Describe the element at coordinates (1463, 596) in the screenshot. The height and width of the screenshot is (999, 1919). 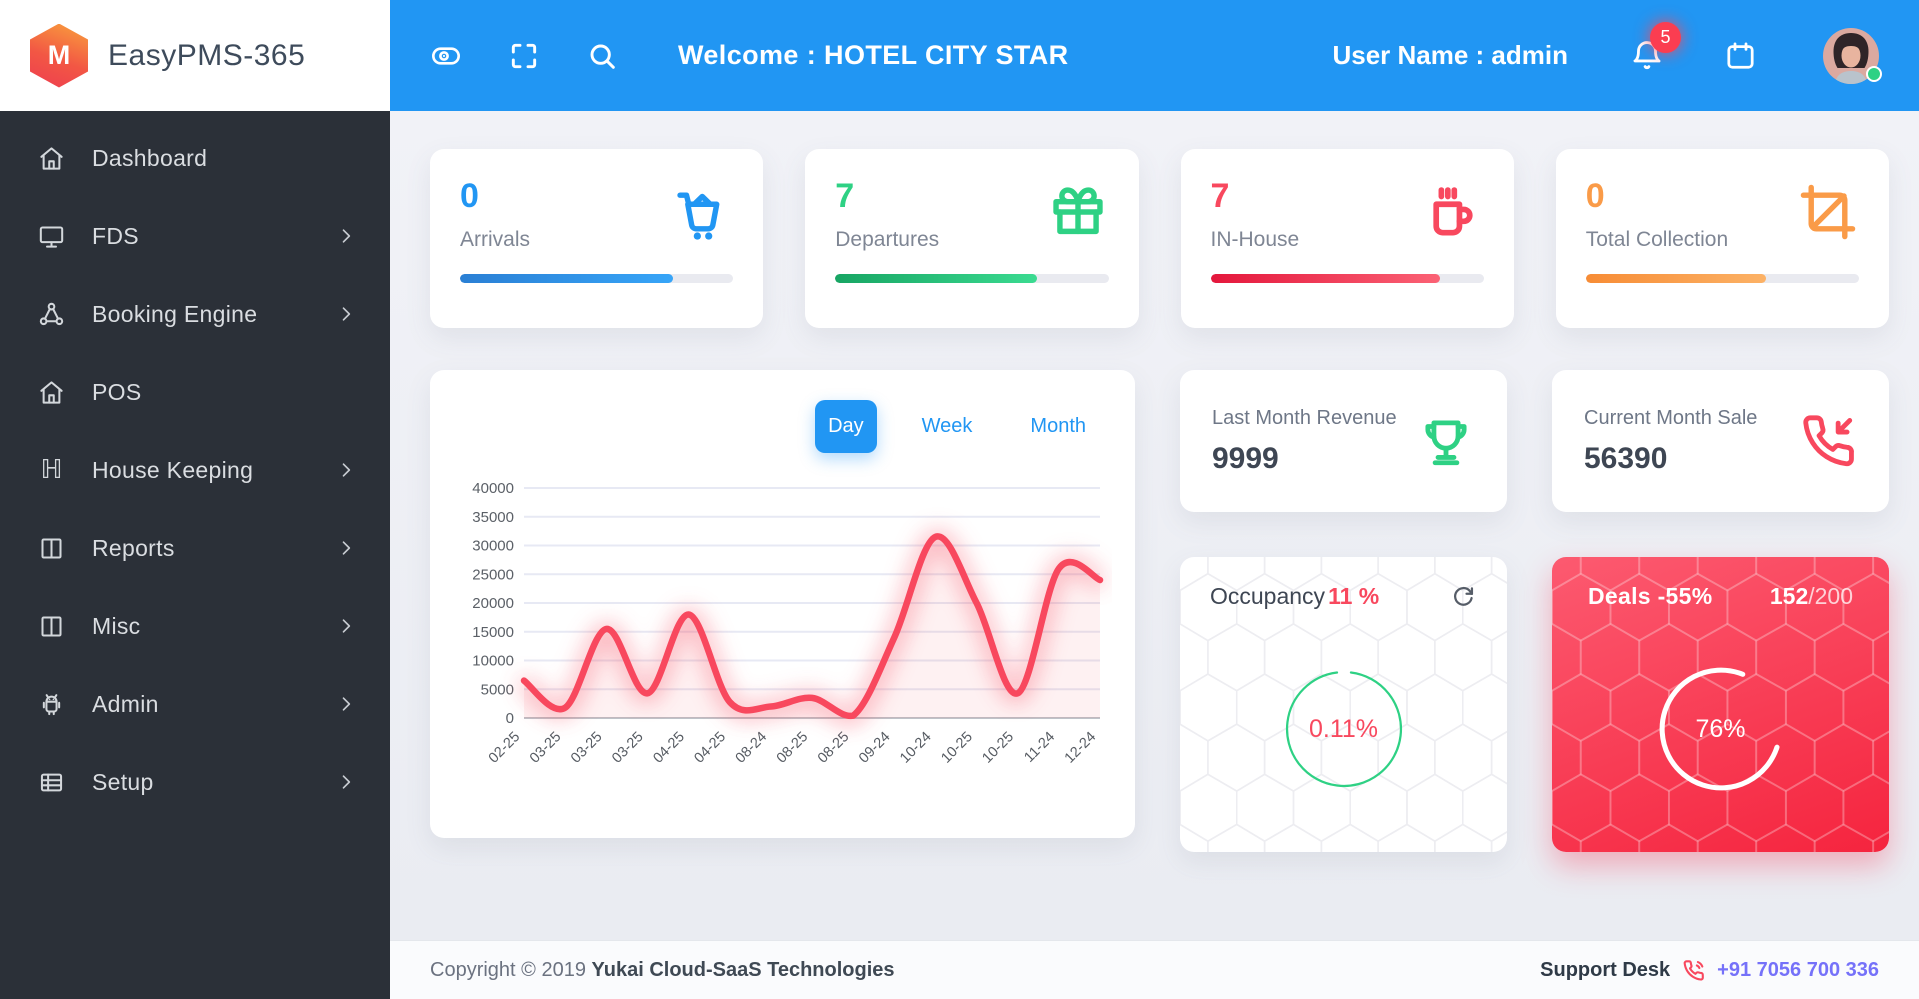
I see `refresh-icon` at that location.